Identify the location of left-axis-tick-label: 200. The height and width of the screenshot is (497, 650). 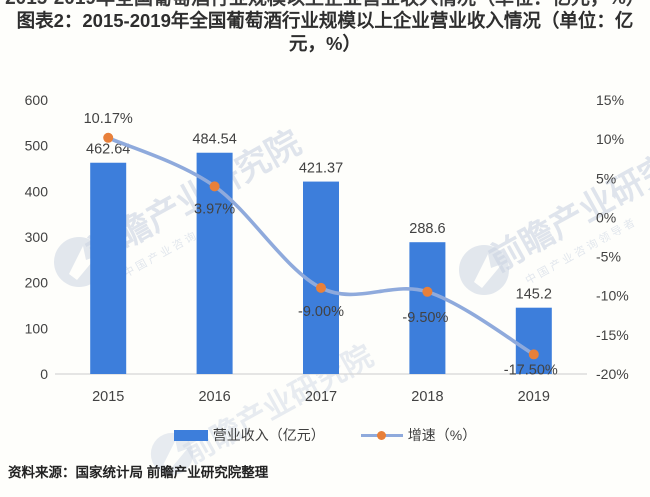
(37, 283).